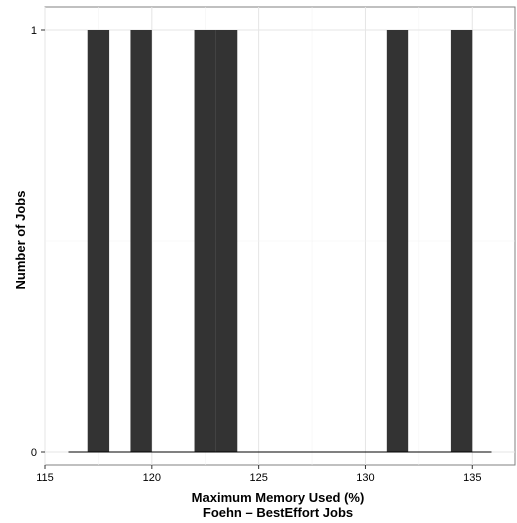  Describe the element at coordinates (34, 31) in the screenshot. I see `y-tick-label: 1` at that location.